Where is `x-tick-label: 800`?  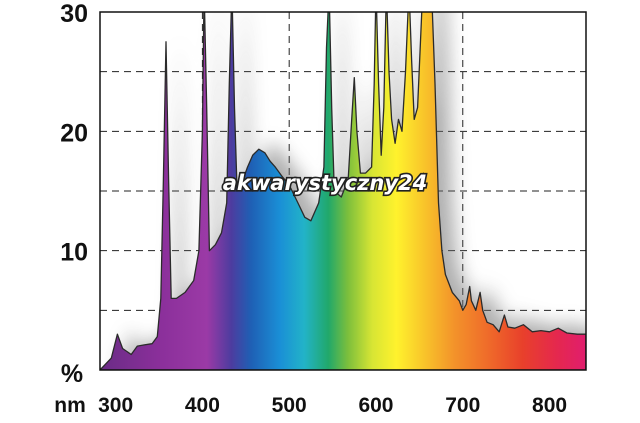
x-tick-label: 800 is located at coordinates (549, 405).